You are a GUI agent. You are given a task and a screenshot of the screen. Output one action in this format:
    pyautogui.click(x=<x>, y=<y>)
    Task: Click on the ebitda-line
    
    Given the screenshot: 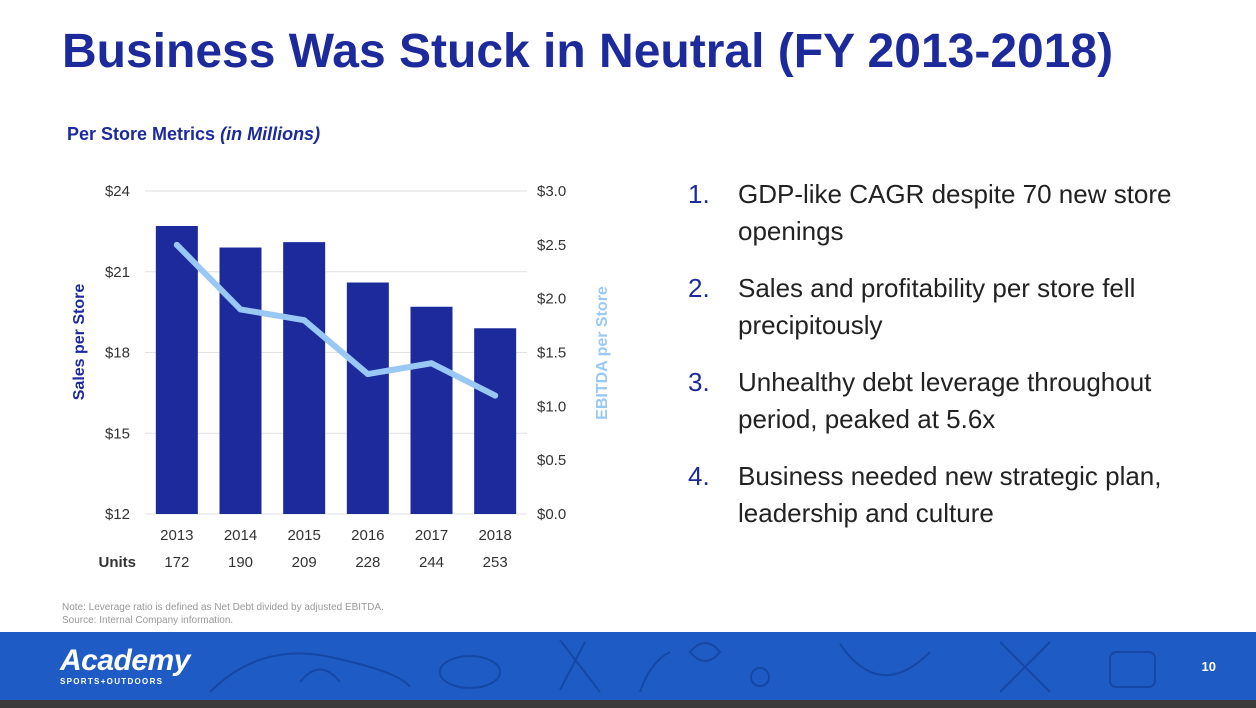 What is the action you would take?
    pyautogui.click(x=336, y=320)
    